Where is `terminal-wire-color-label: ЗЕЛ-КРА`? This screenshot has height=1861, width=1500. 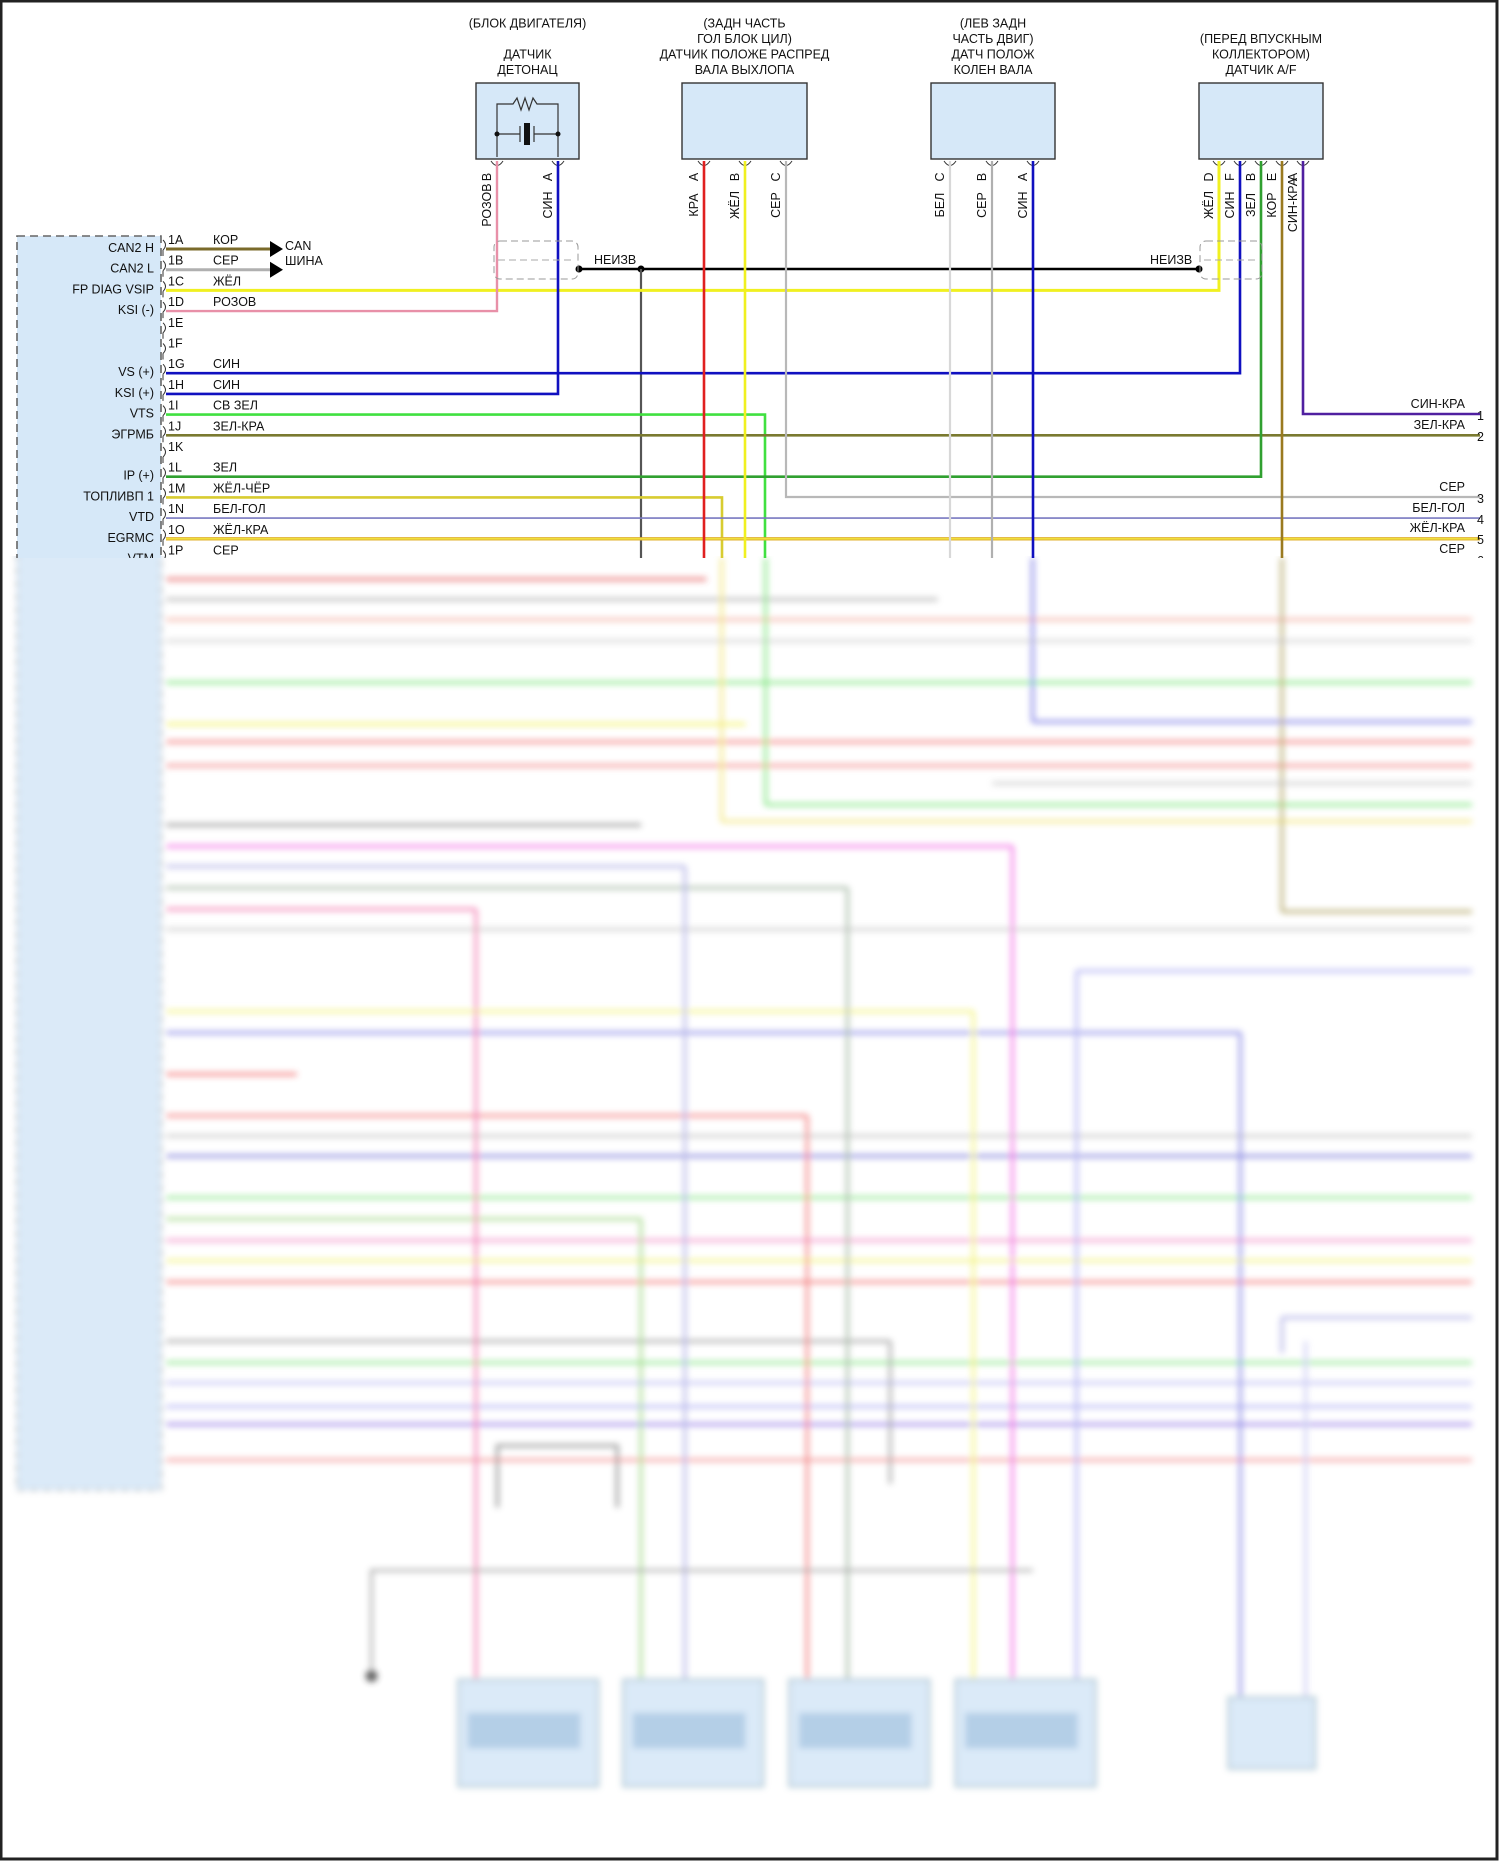
terminal-wire-color-label: ЗЕЛ-КРА is located at coordinates (1440, 425).